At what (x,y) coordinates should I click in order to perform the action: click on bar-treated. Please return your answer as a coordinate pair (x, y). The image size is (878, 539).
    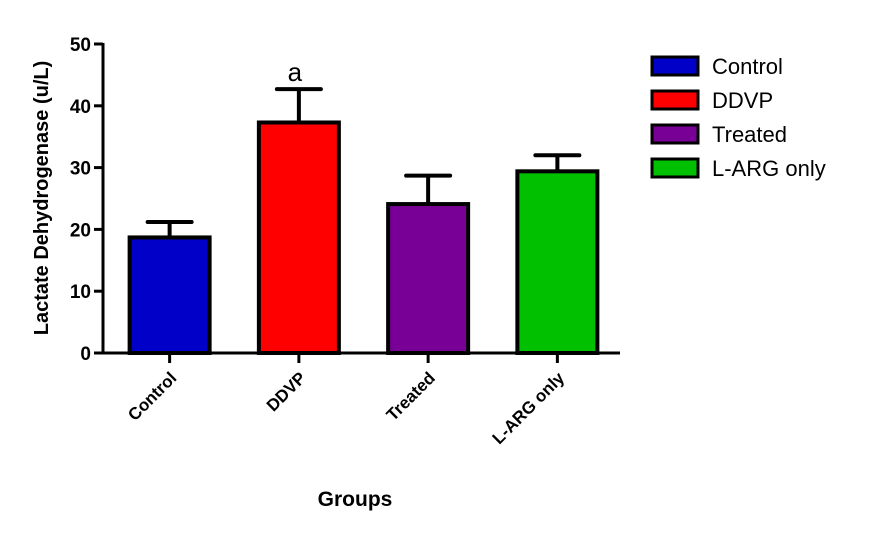
    Looking at the image, I should click on (428, 278).